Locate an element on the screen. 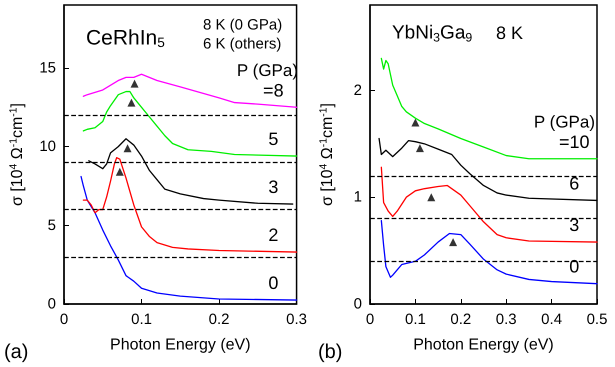  text: (a) is located at coordinates (16, 352).